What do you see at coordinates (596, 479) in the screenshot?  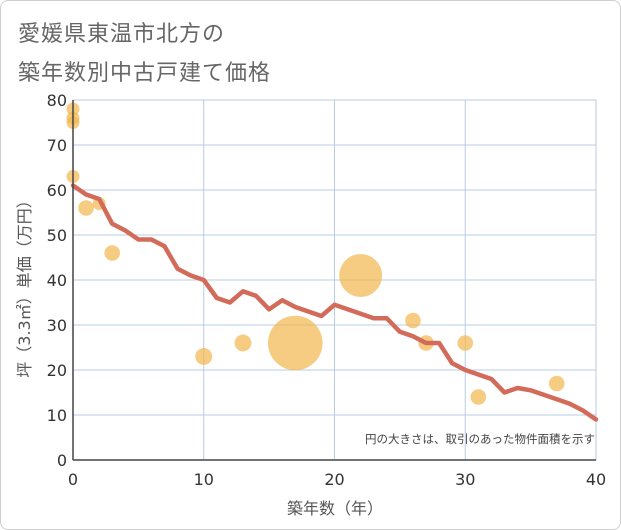 I see `x-tick-label: 40` at bounding box center [596, 479].